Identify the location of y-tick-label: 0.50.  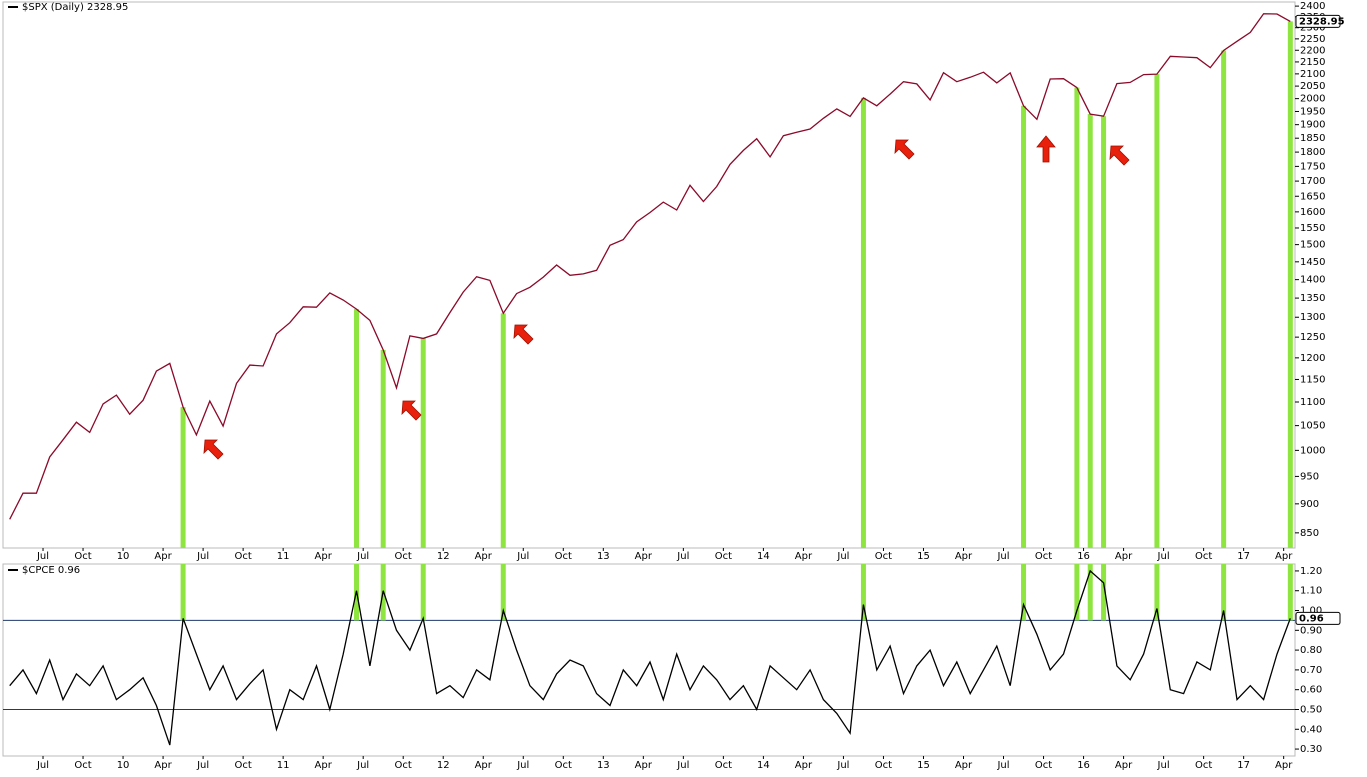
(1311, 709).